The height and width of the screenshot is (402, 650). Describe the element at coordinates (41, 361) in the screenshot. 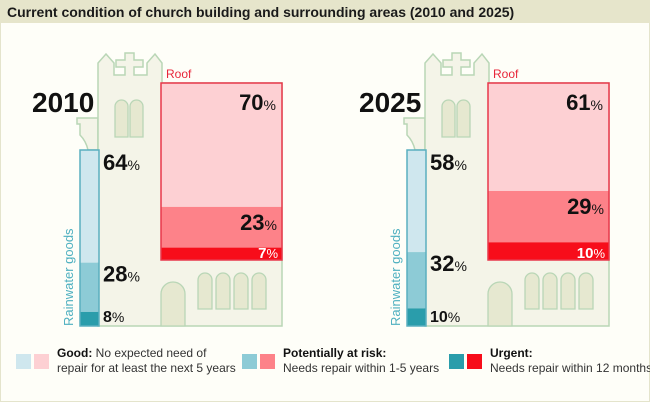

I see `legend-swatch-roof-good` at that location.